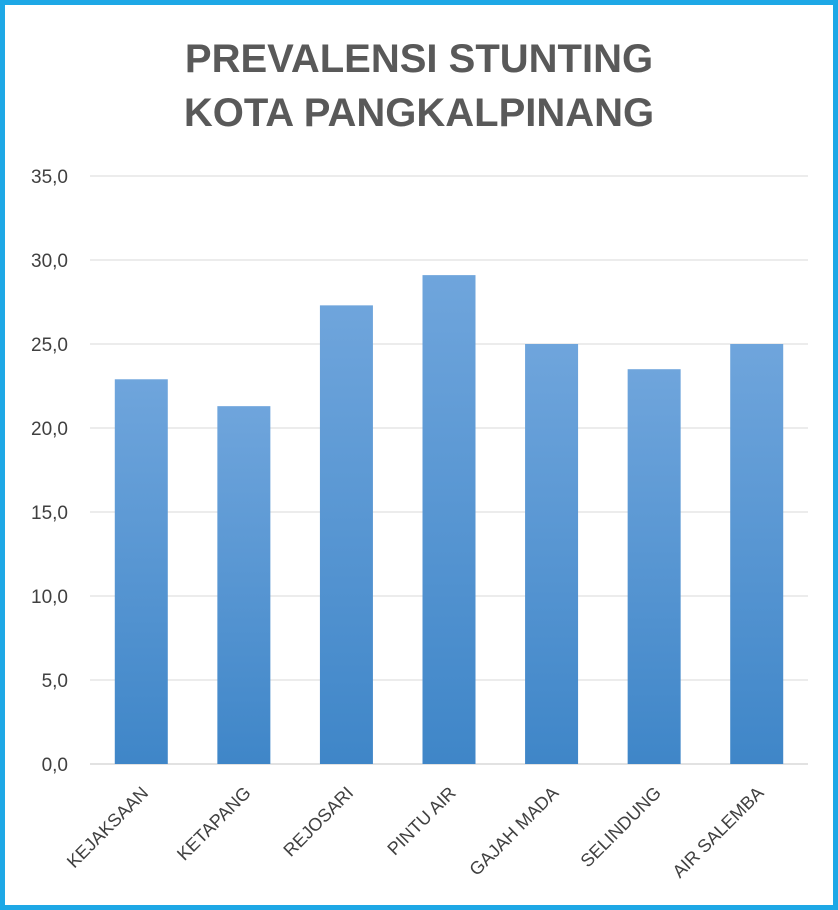 The width and height of the screenshot is (838, 910). What do you see at coordinates (419, 59) in the screenshot?
I see `chart-title-line-1: PREVALENSI STUNTING` at bounding box center [419, 59].